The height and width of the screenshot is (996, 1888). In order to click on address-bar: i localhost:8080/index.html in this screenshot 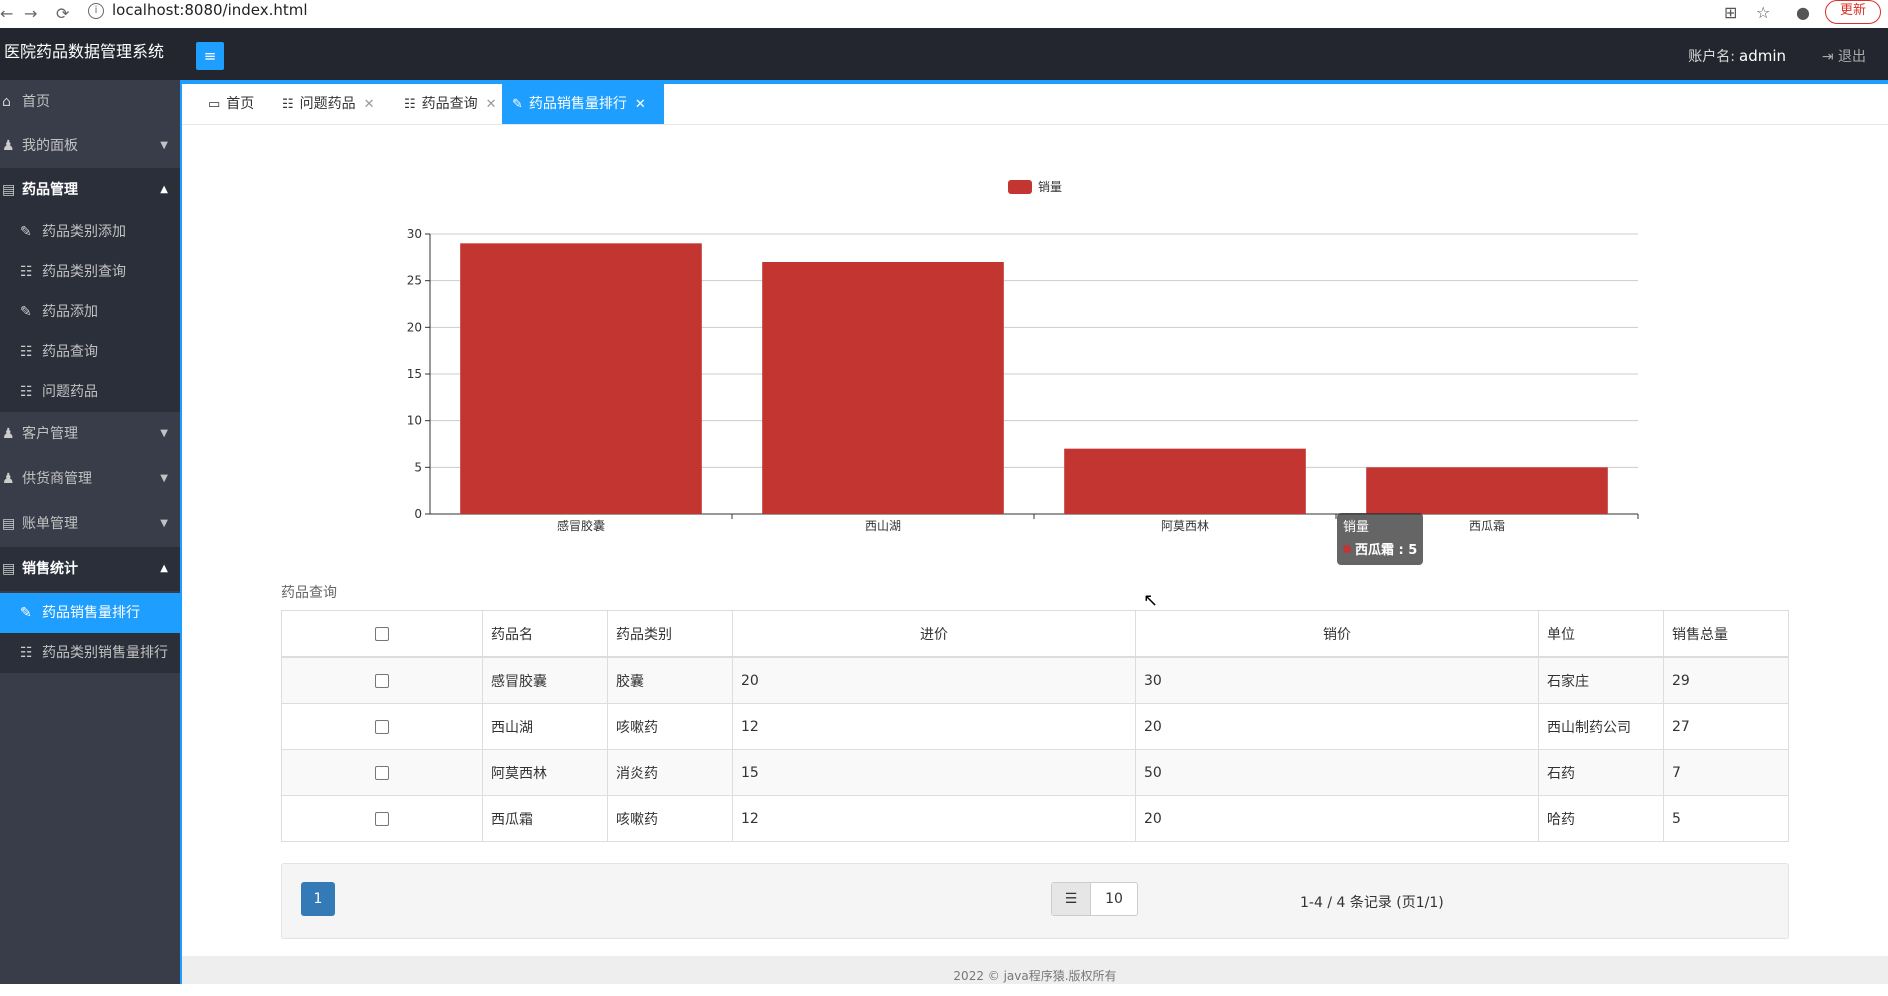, I will do `click(198, 12)`.